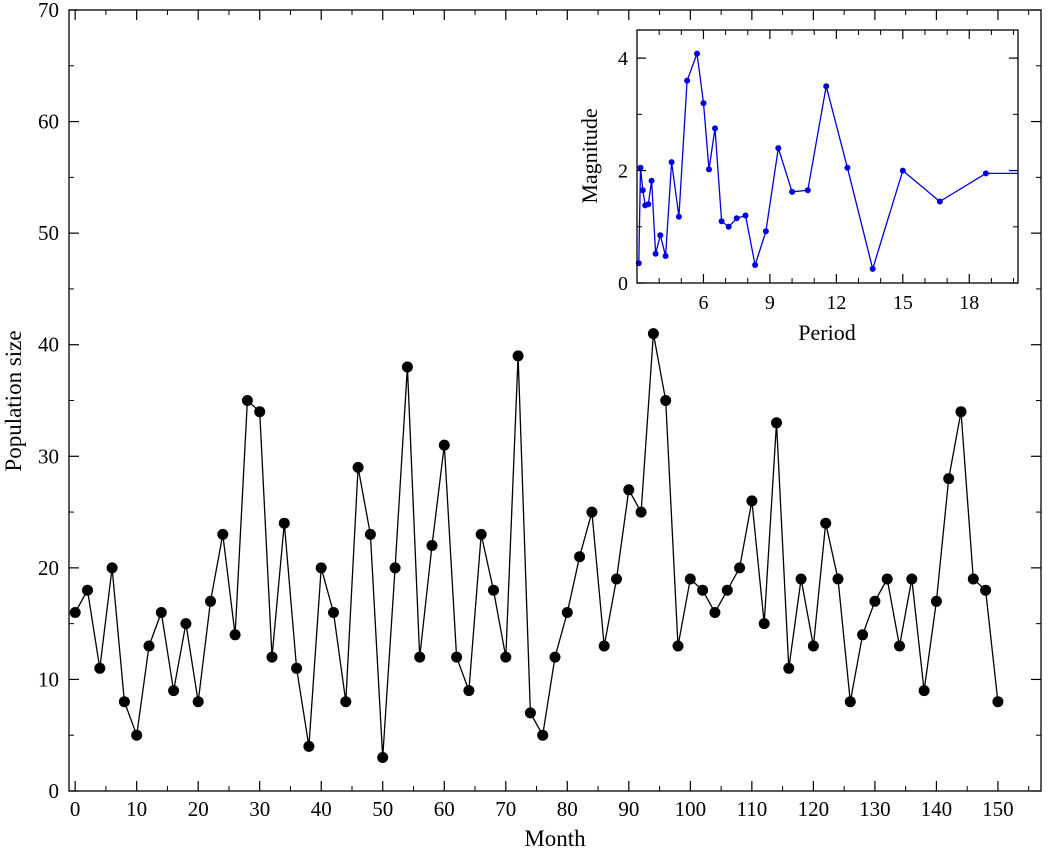  I want to click on y-axis-title: Population size, so click(13, 400).